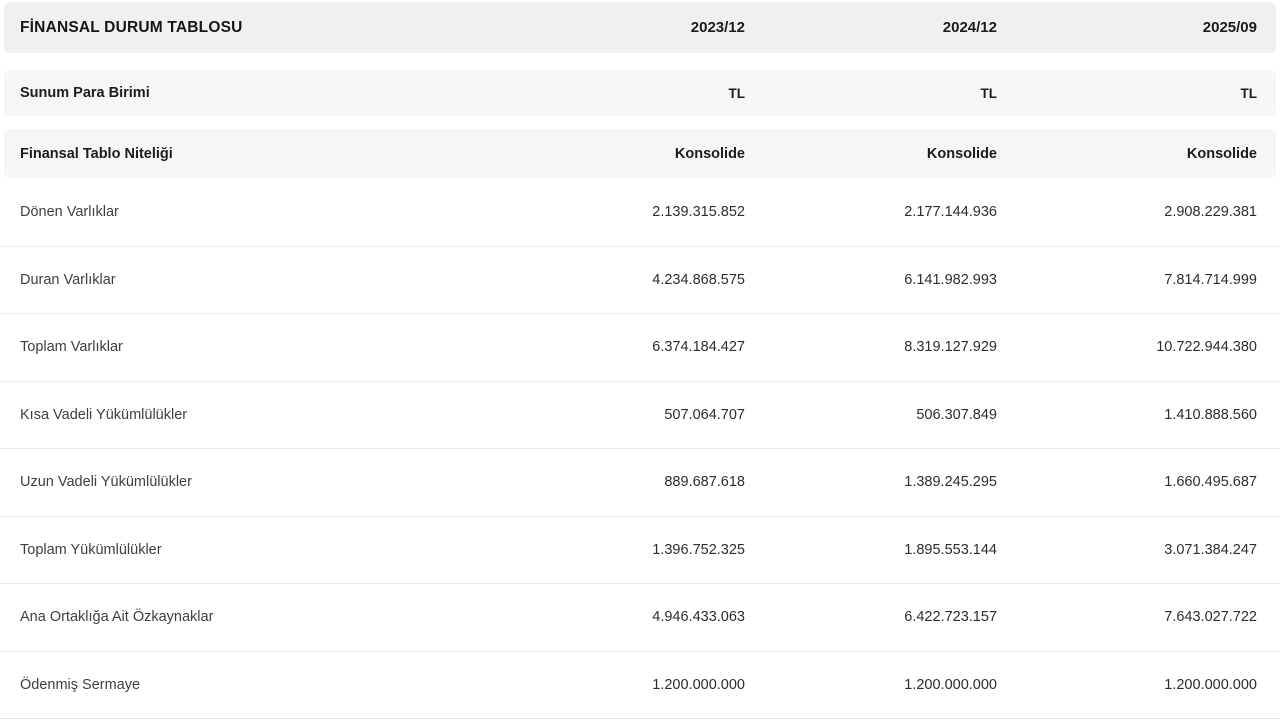  Describe the element at coordinates (640, 93) in the screenshot. I see `meta-row-currency: Sunum Para Birimi TL TL TL` at that location.